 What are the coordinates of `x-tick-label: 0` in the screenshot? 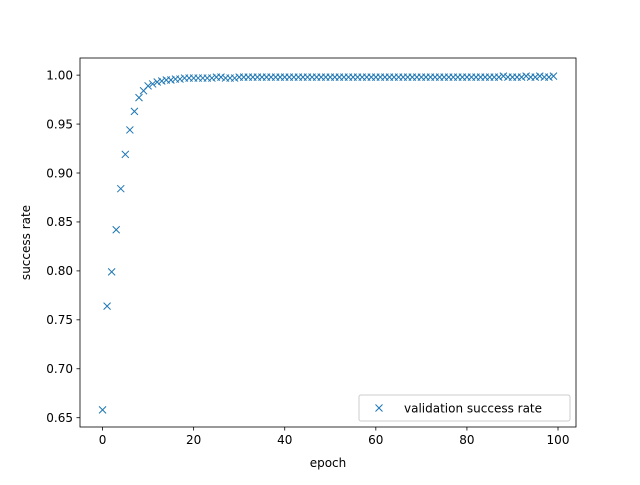 It's located at (103, 440).